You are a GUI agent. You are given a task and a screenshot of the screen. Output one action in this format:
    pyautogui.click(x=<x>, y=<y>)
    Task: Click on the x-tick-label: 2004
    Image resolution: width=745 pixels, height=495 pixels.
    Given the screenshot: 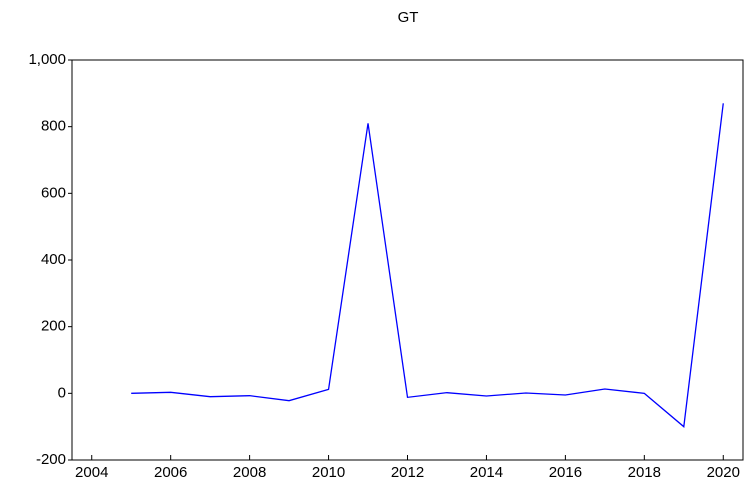 What is the action you would take?
    pyautogui.click(x=91, y=472)
    